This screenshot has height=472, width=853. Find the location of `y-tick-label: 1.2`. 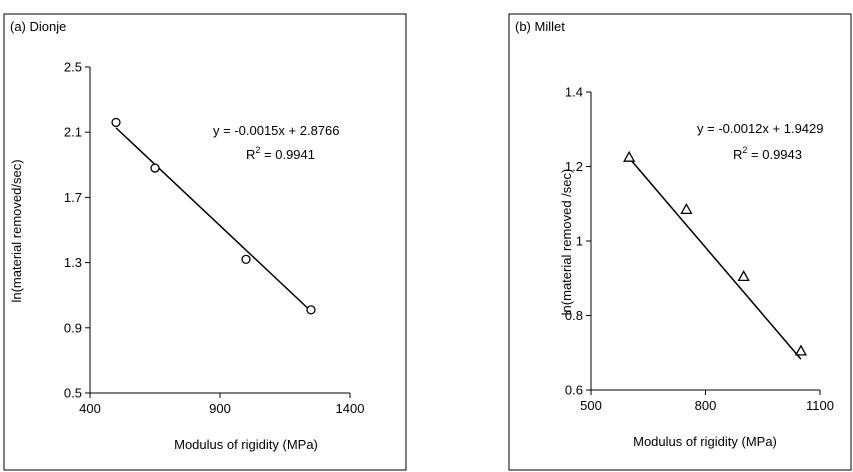

y-tick-label: 1.2 is located at coordinates (574, 166).